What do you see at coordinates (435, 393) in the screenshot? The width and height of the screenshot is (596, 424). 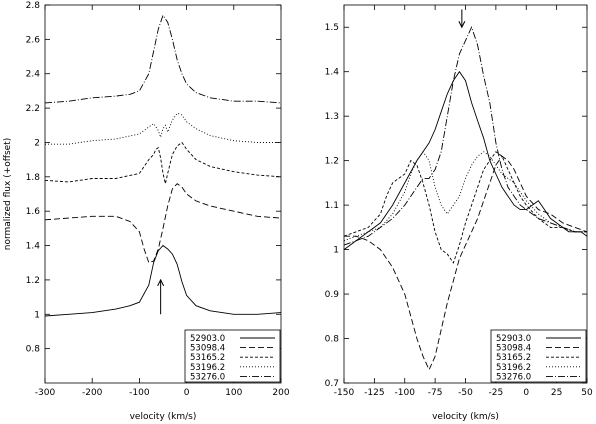 I see `x-tick-label: -75` at bounding box center [435, 393].